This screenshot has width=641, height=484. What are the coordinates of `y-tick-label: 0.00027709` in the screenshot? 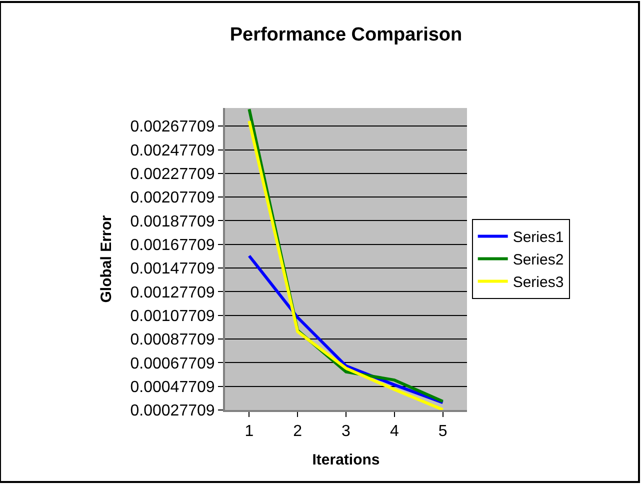 It's located at (172, 411).